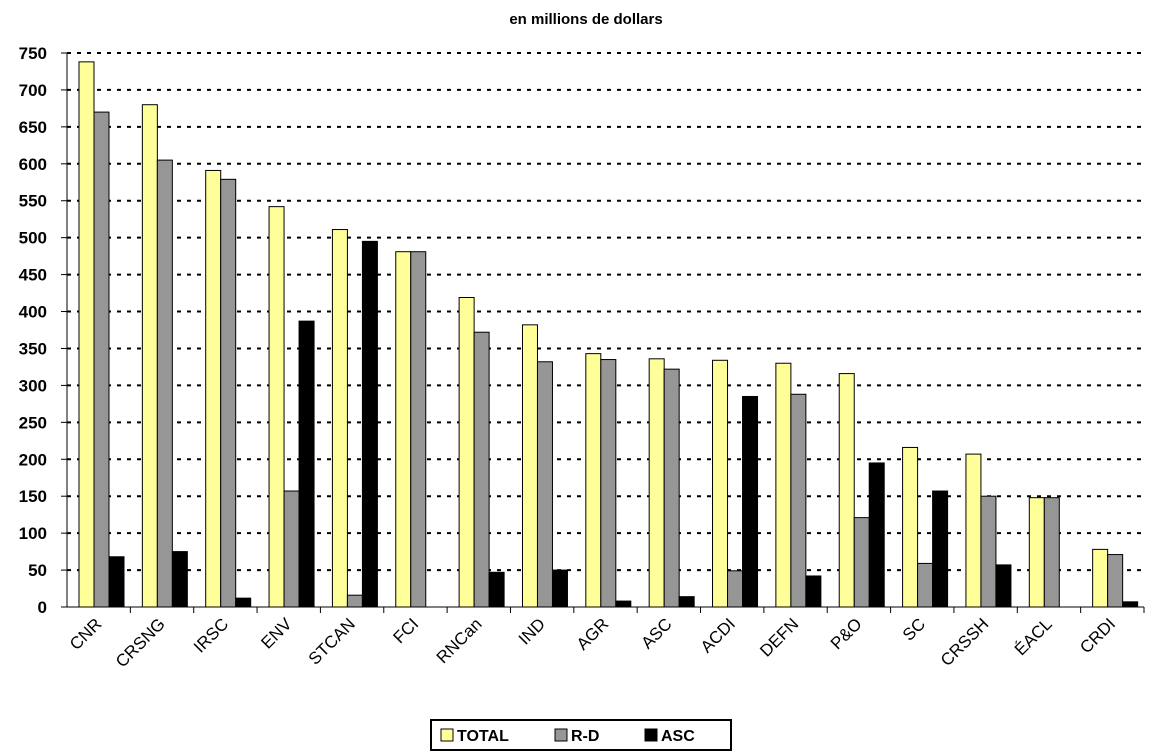 The width and height of the screenshot is (1161, 755). I want to click on legend-box, so click(581, 735).